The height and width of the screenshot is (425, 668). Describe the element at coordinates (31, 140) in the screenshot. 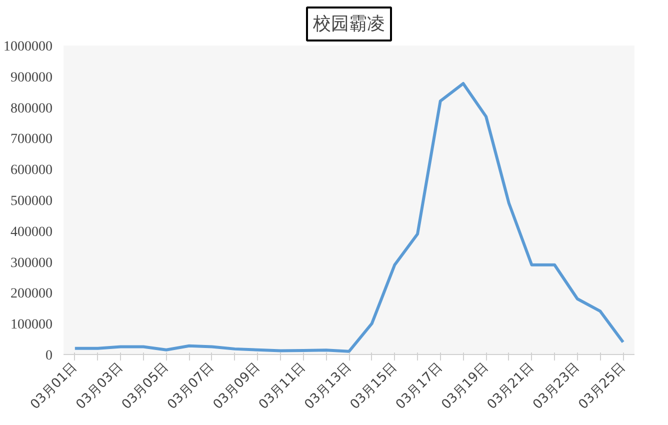

I see `y-tick-label: 700000` at that location.